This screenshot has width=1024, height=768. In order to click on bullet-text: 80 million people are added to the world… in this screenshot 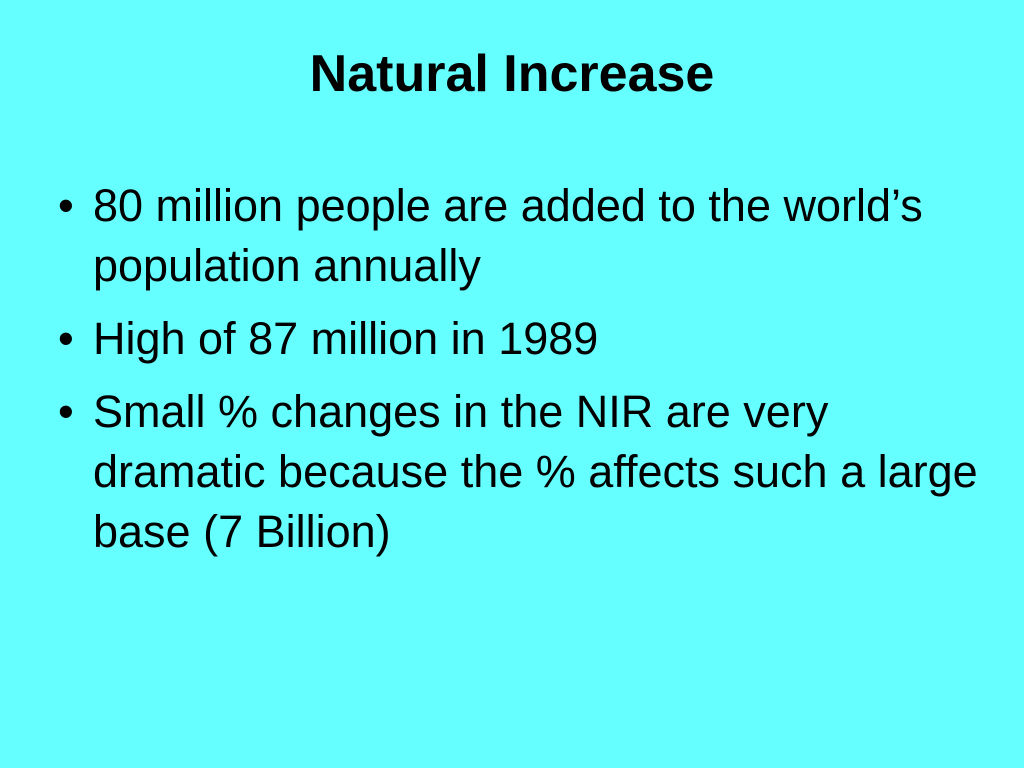, I will do `click(508, 235)`.